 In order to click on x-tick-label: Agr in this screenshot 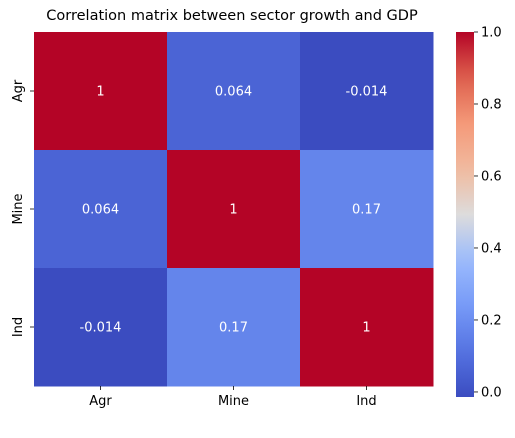, I will do `click(100, 401)`.